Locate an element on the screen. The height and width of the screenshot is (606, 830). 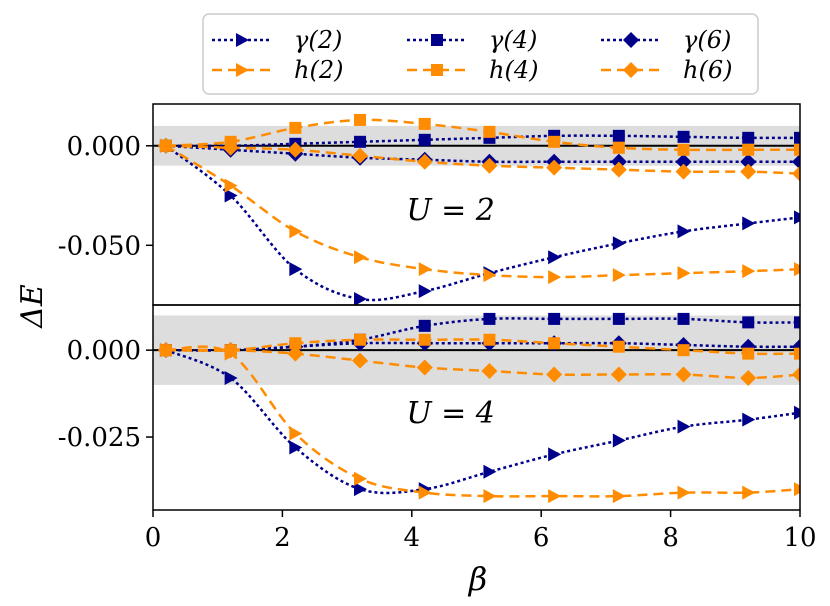
legend: γ(2) γ(4) γ(6) h(2) h(4) h(6) is located at coordinates (480, 54).